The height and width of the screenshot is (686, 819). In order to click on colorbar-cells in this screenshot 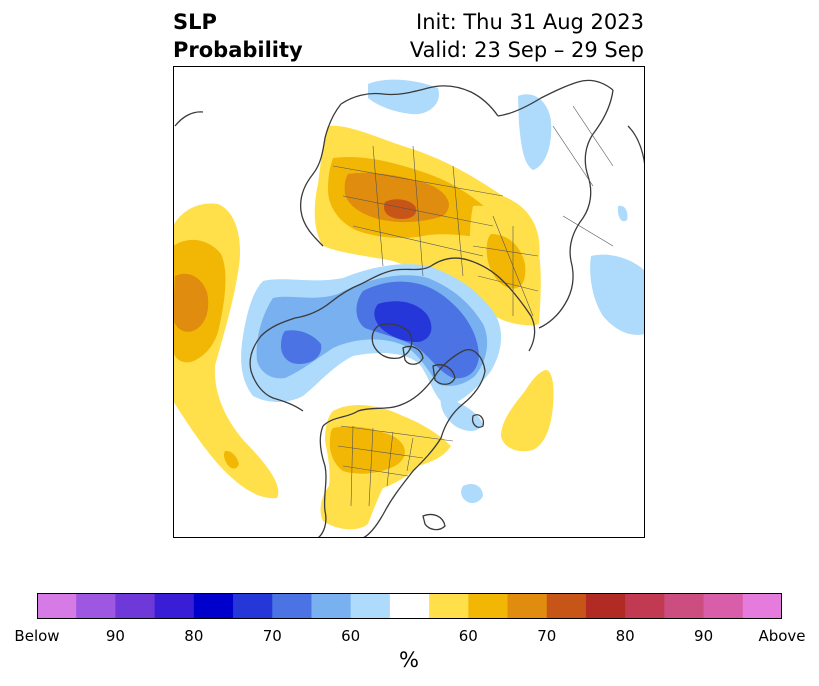, I will do `click(409, 606)`.